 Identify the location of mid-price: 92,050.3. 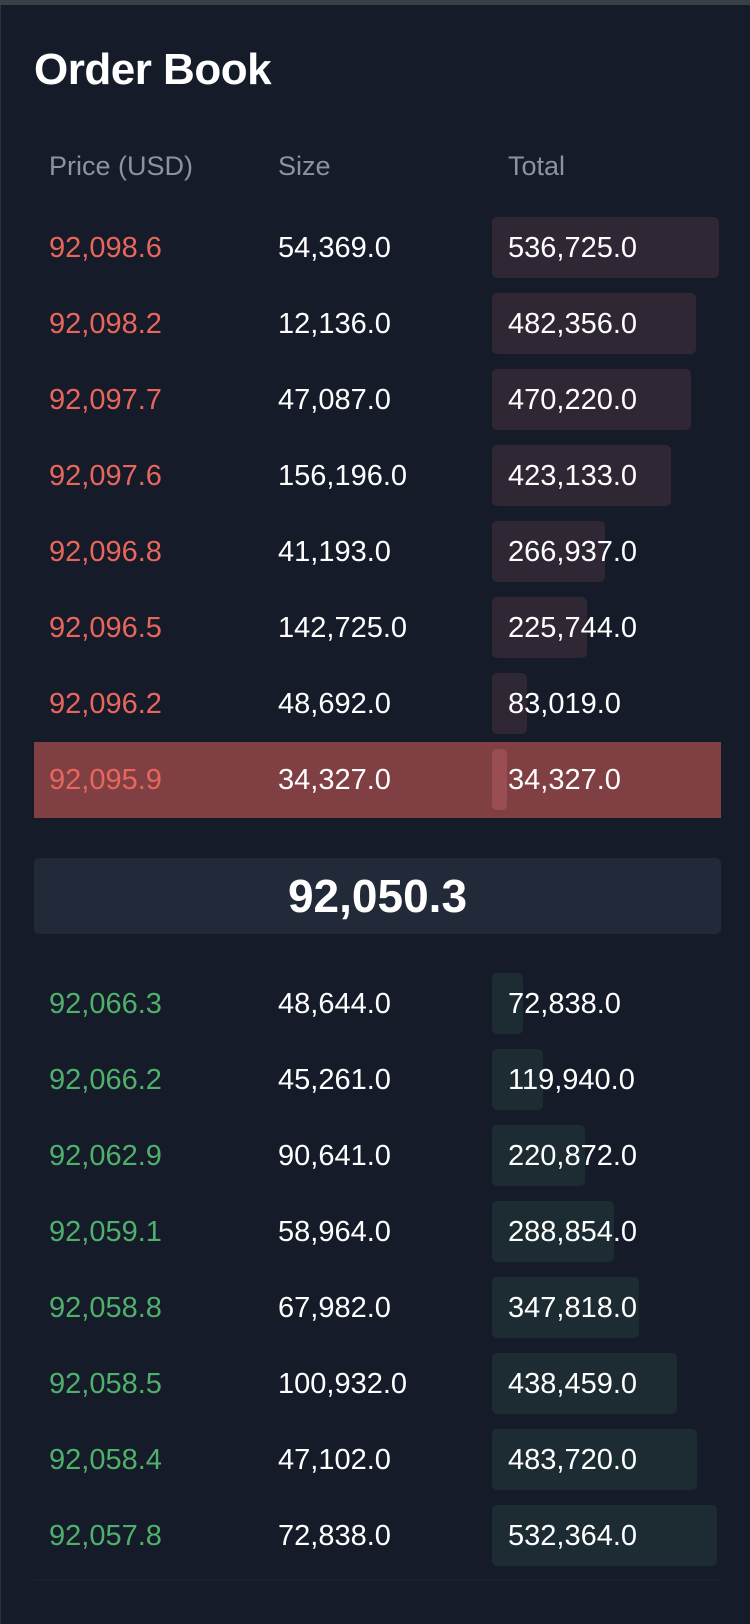
(377, 896).